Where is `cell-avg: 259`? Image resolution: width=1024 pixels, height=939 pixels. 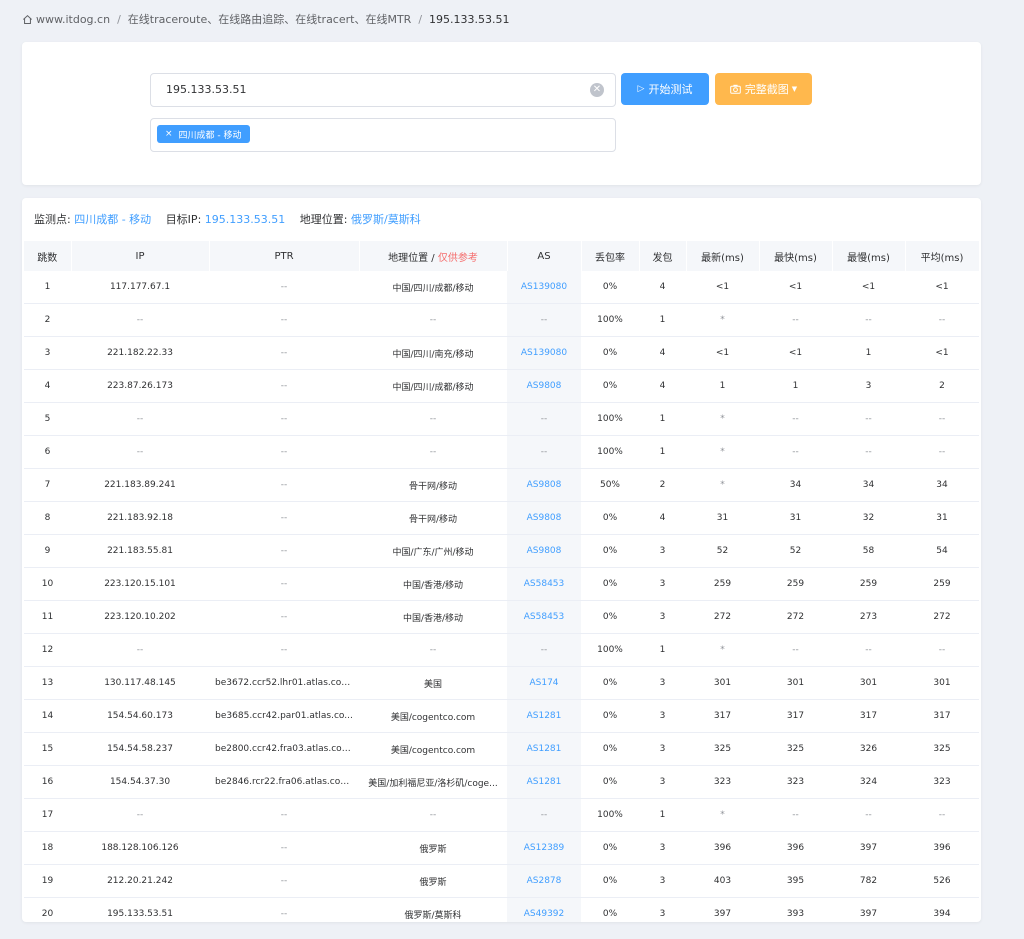
cell-avg: 259 is located at coordinates (942, 584).